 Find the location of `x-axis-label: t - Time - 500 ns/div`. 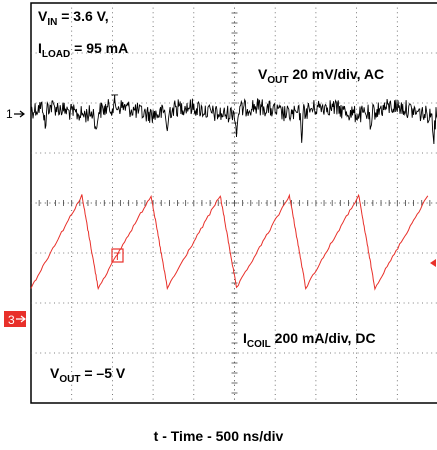

x-axis-label: t - Time - 500 ns/div is located at coordinates (218, 436).